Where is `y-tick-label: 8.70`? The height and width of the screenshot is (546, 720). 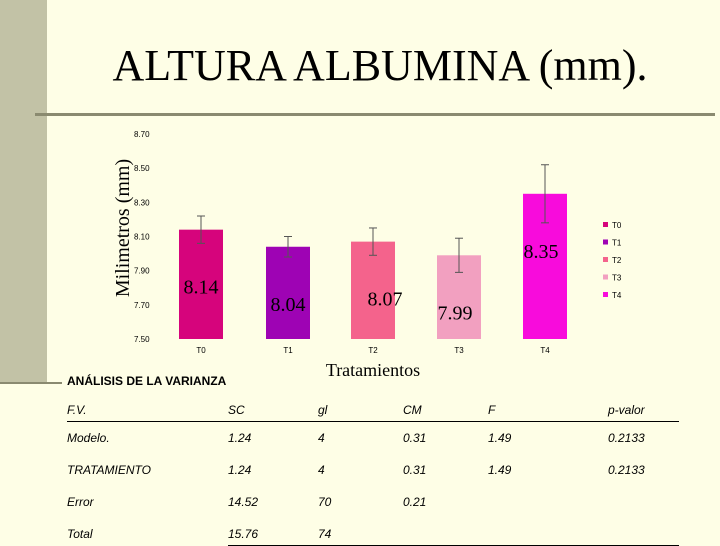 y-tick-label: 8.70 is located at coordinates (142, 134).